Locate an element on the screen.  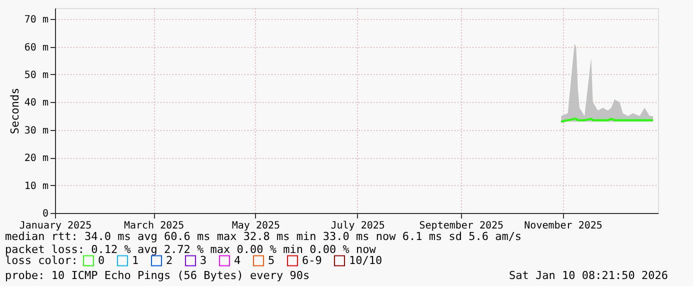
y-tick-label: 20 m is located at coordinates (36, 158).